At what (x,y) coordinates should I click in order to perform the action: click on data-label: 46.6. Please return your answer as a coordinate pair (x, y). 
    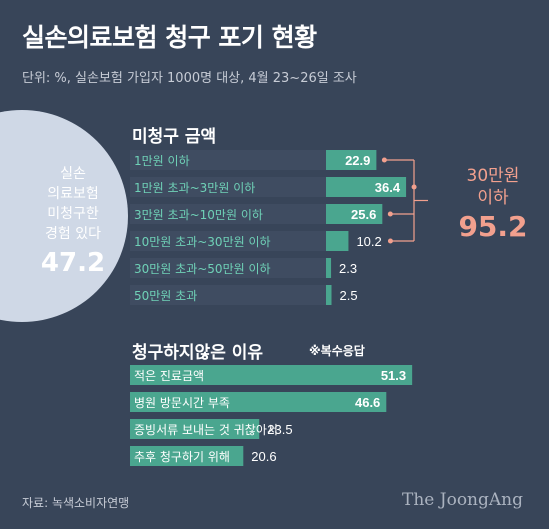
    Looking at the image, I should click on (367, 402).